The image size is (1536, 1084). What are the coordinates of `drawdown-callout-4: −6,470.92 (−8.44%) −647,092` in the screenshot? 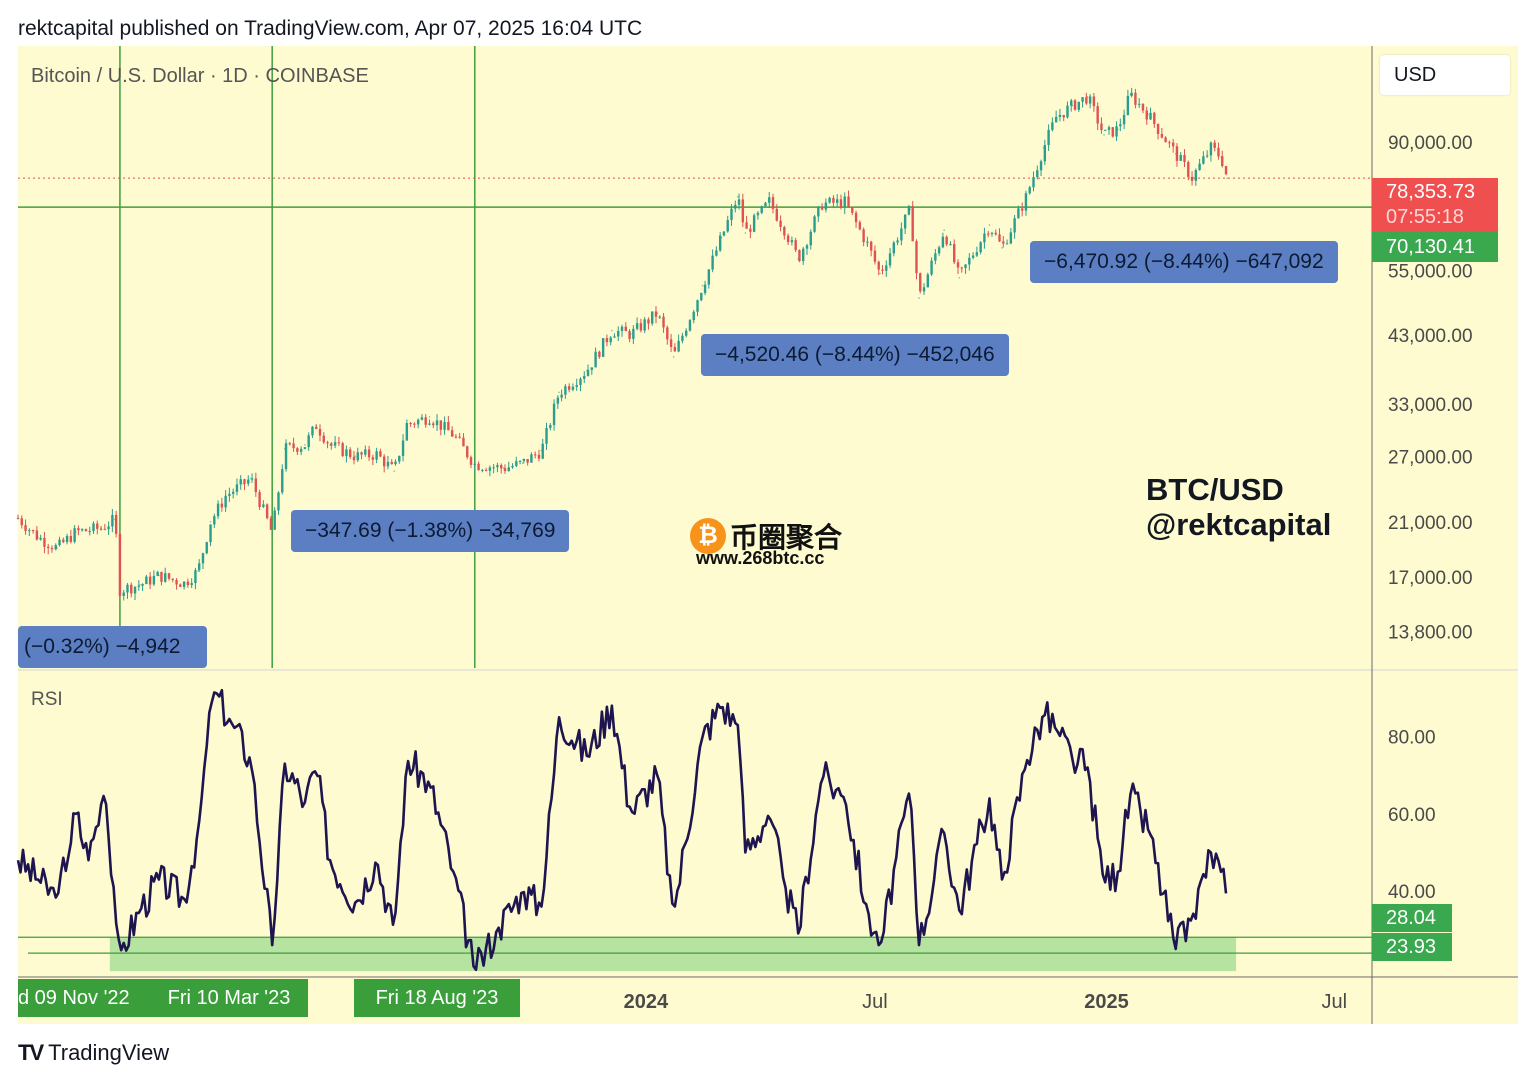 It's located at (1184, 262).